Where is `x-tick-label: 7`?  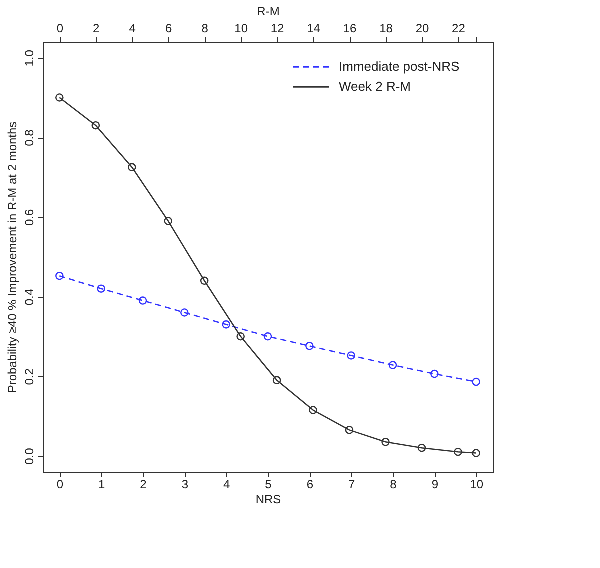
x-tick-label: 7 is located at coordinates (352, 485).